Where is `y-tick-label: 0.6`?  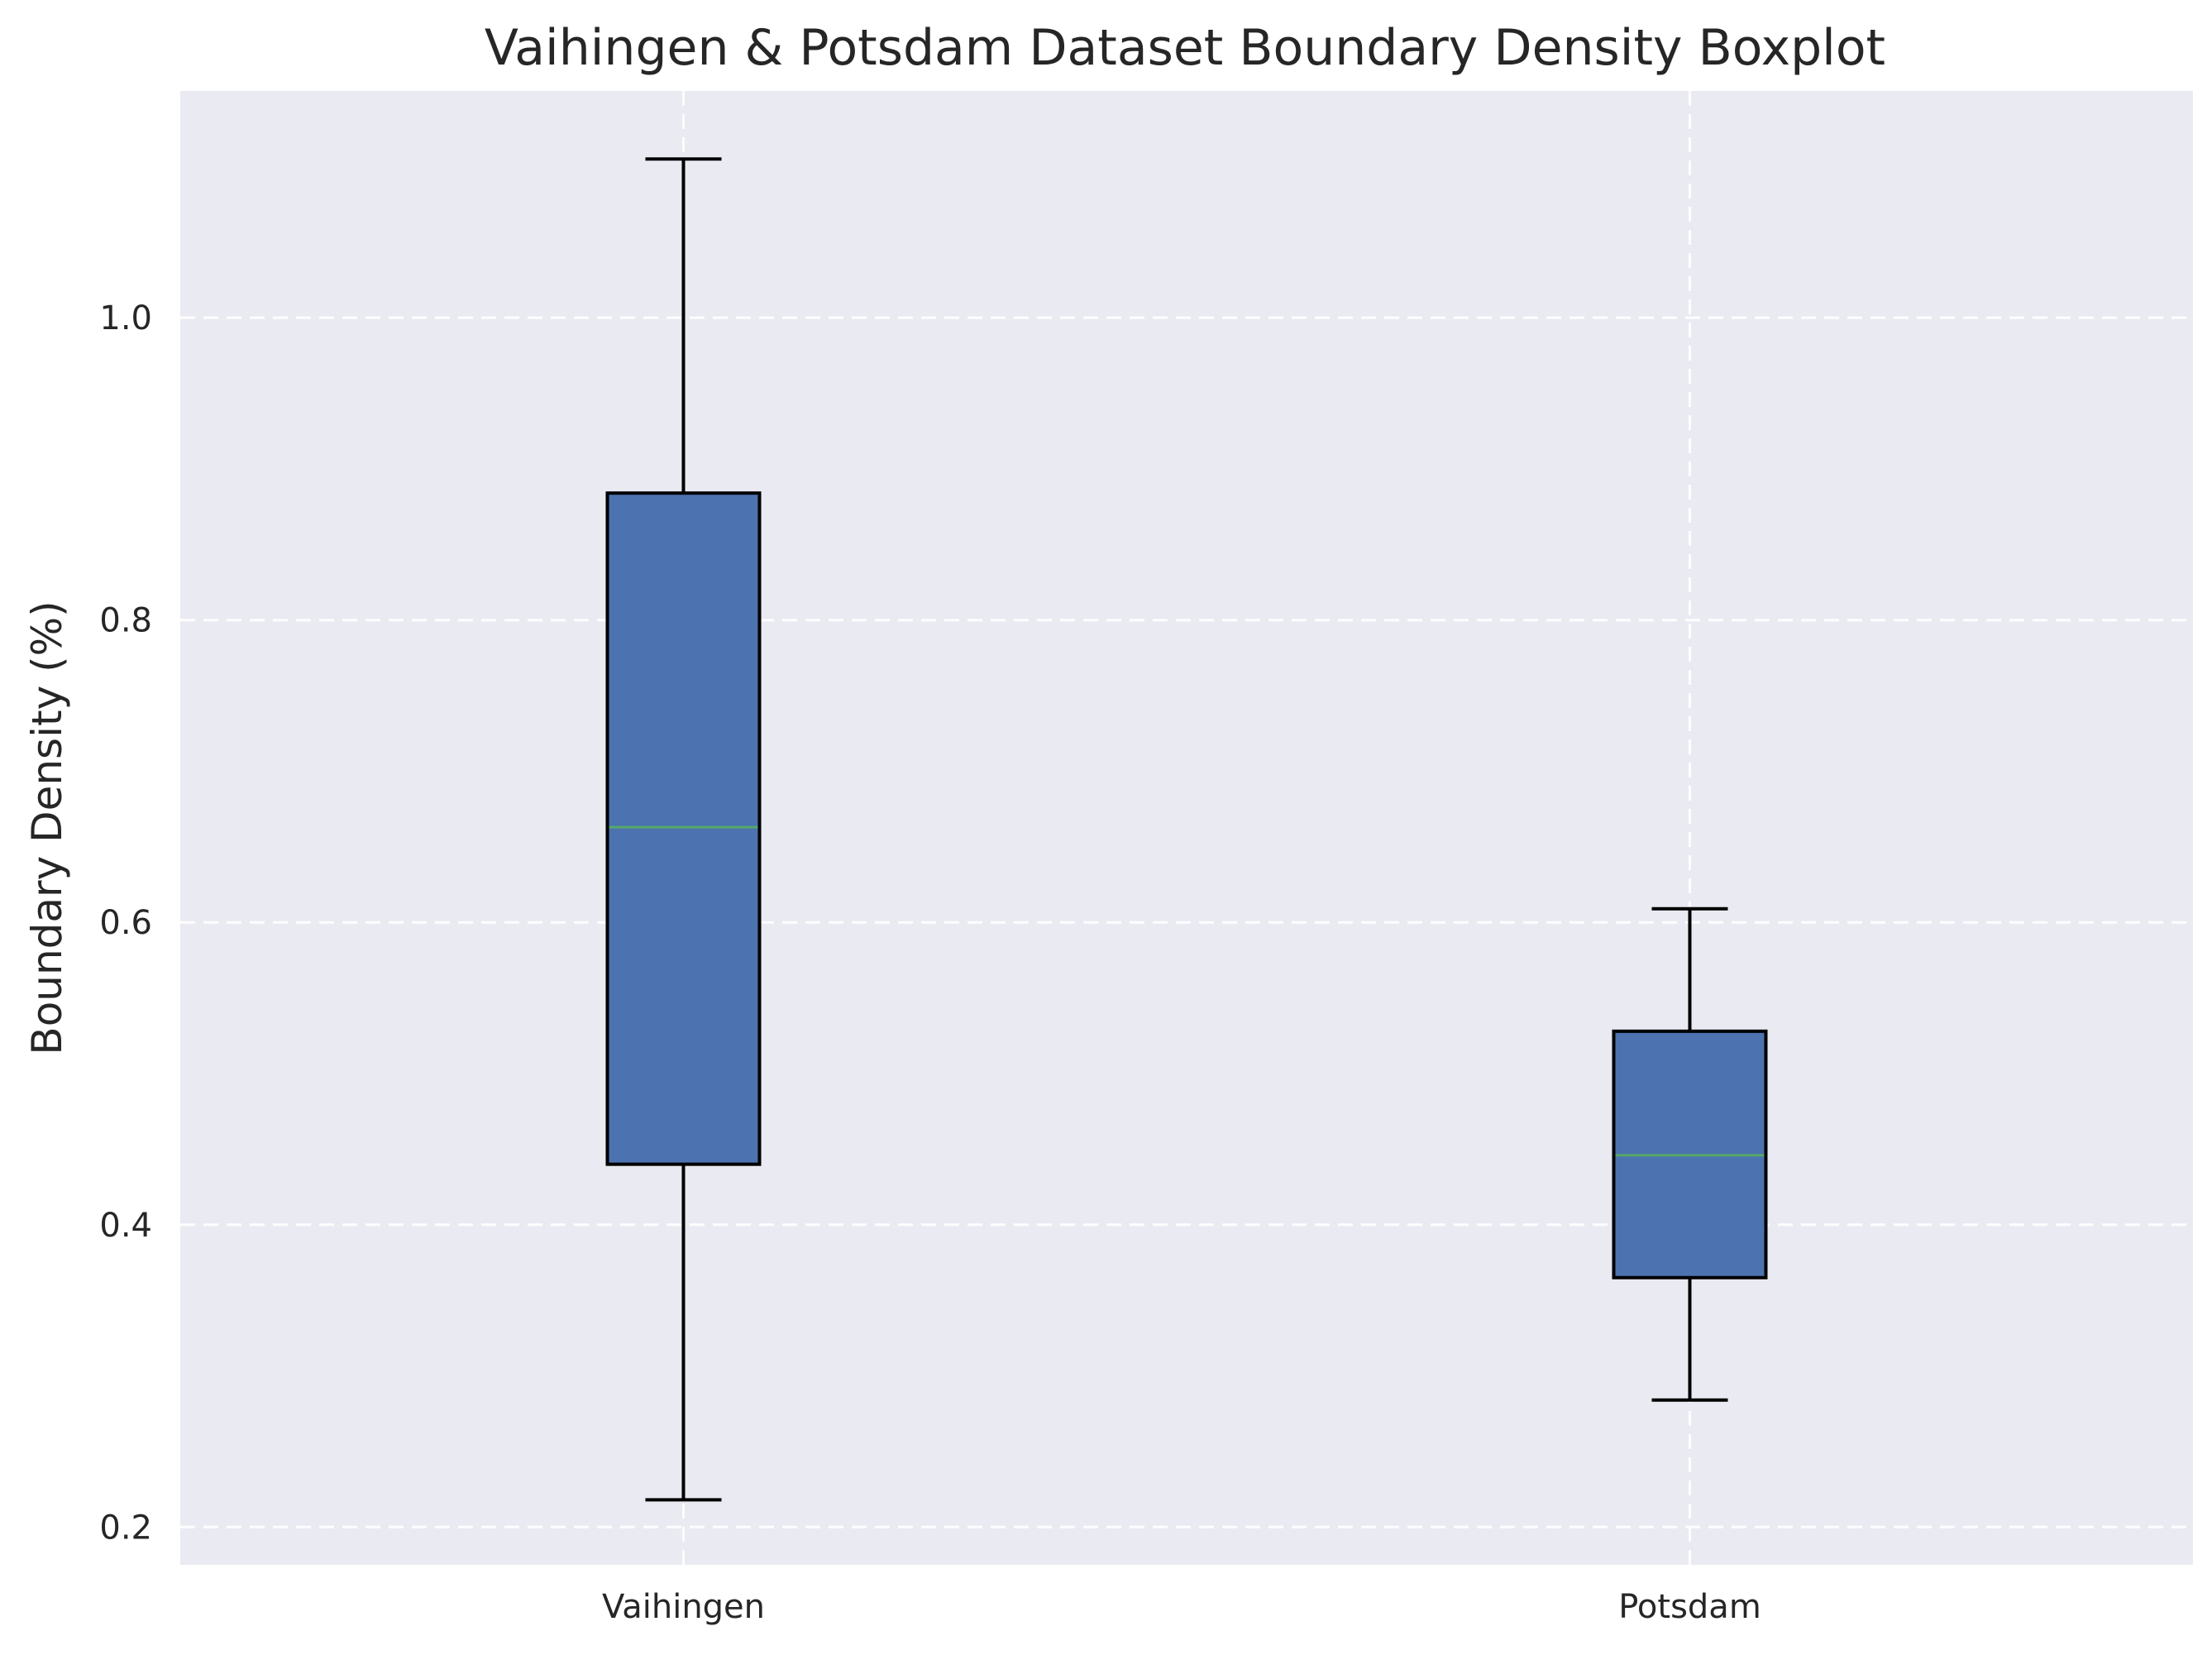
y-tick-label: 0.6 is located at coordinates (126, 923).